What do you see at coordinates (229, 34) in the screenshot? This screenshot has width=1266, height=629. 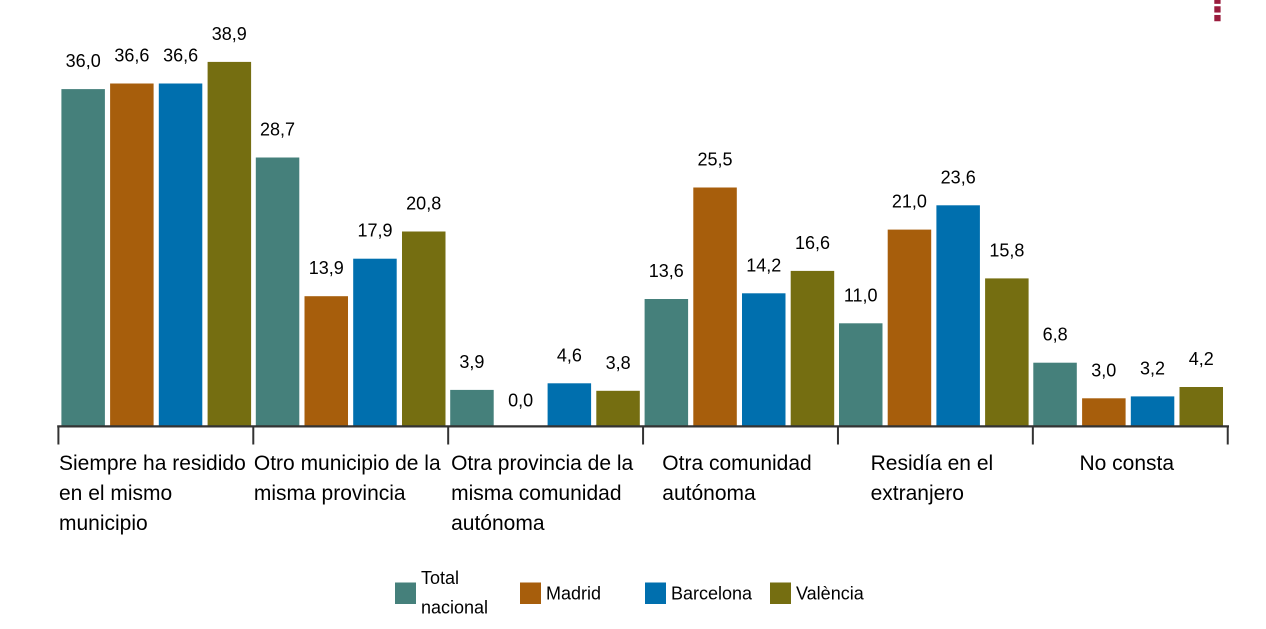 I see `svg-text: 38,9` at bounding box center [229, 34].